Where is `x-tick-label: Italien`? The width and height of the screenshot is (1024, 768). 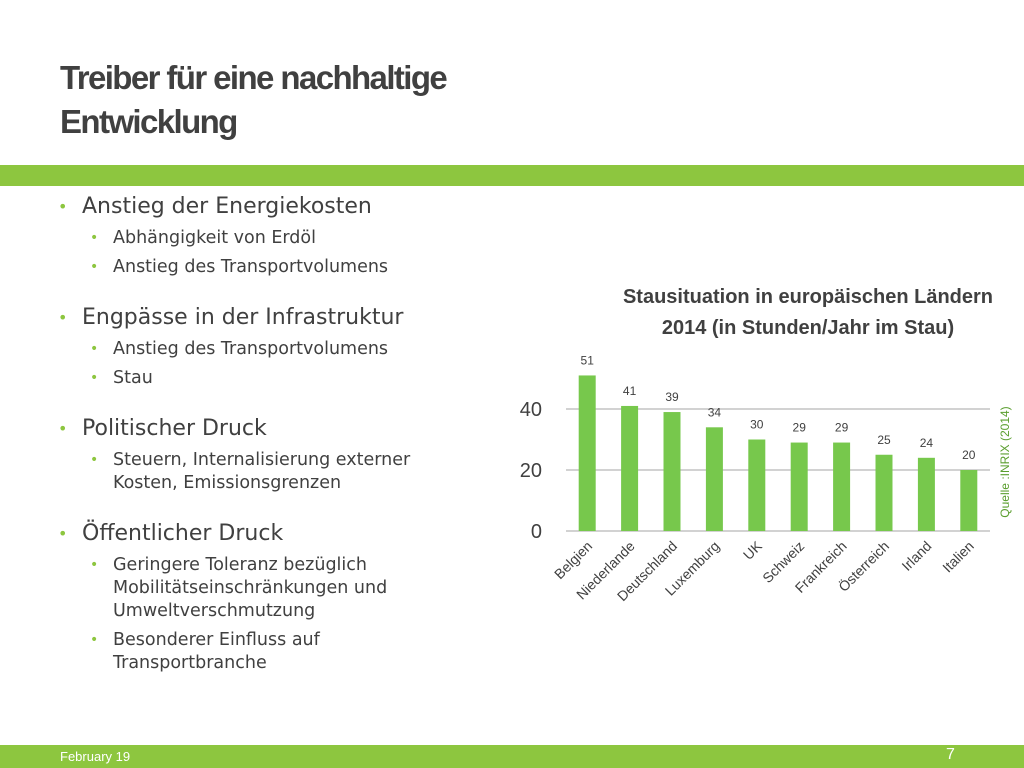
x-tick-label: Italien is located at coordinates (958, 557).